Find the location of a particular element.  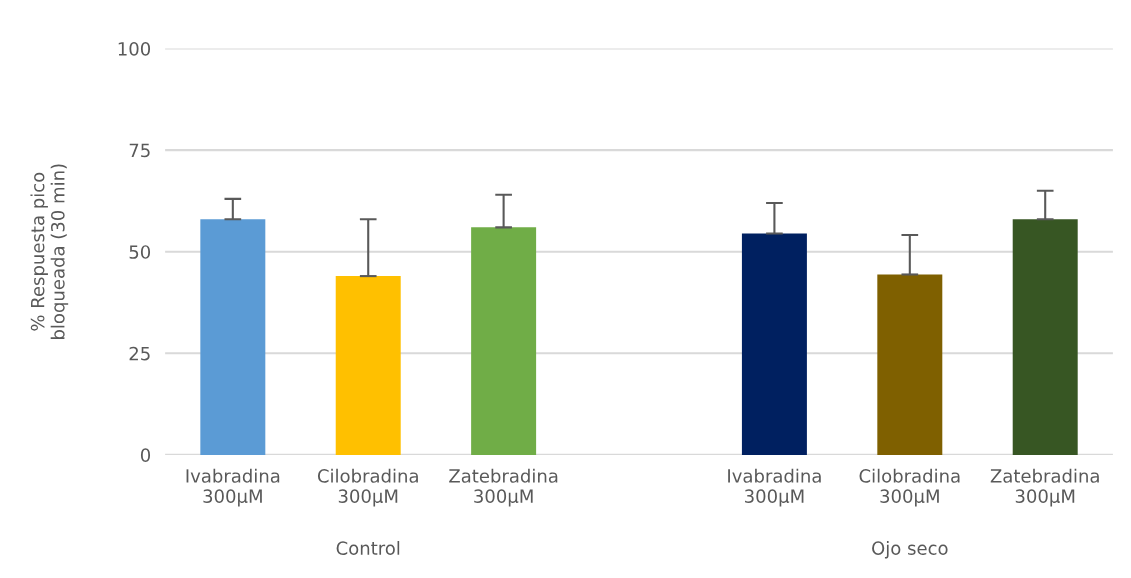

y-tick-label: 50 is located at coordinates (140, 252).